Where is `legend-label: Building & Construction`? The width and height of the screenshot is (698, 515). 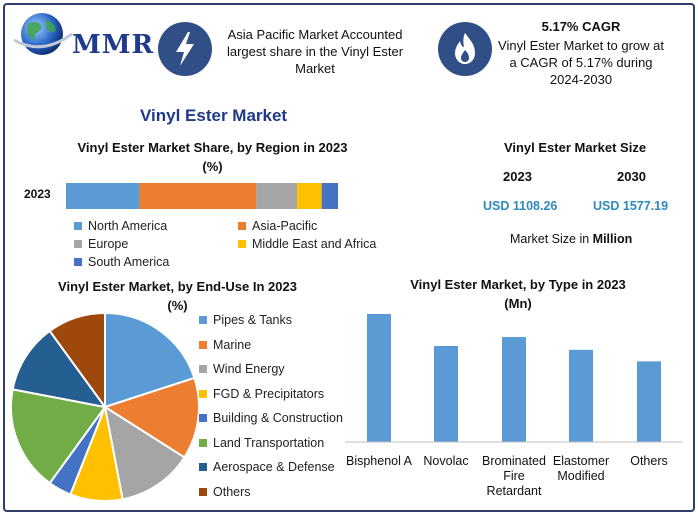
legend-label: Building & Construction is located at coordinates (278, 418).